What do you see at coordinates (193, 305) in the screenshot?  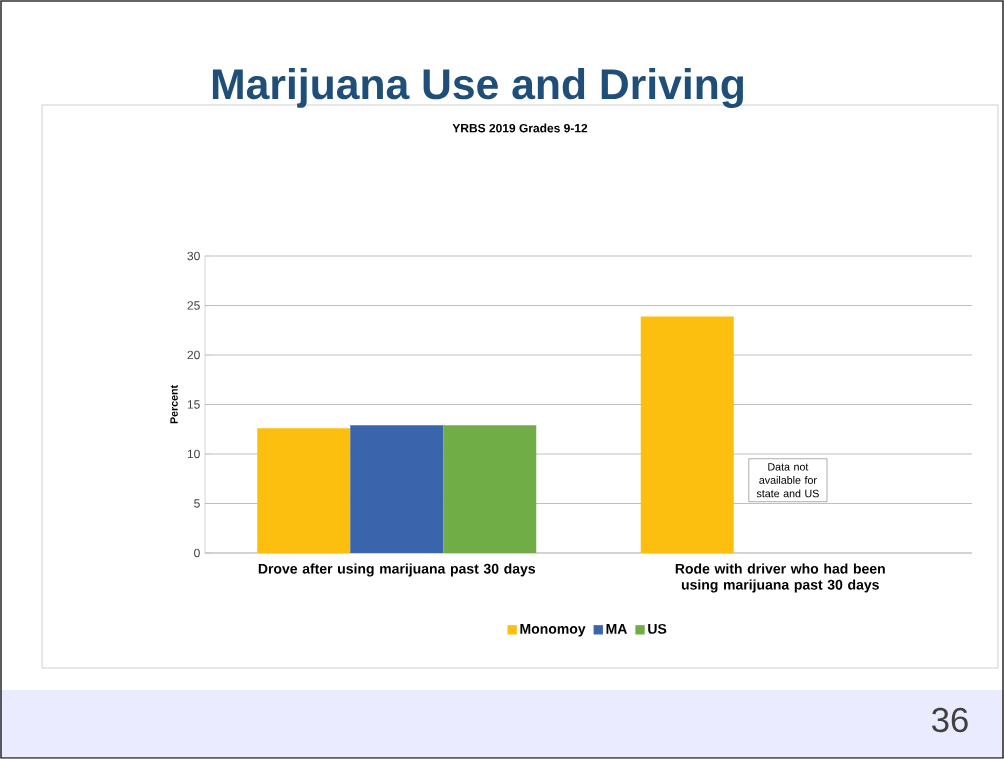 I see `y-tick-label: 25` at bounding box center [193, 305].